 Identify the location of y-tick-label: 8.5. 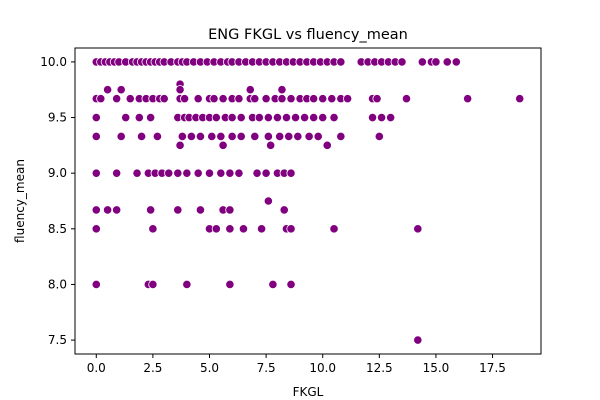
(57, 229).